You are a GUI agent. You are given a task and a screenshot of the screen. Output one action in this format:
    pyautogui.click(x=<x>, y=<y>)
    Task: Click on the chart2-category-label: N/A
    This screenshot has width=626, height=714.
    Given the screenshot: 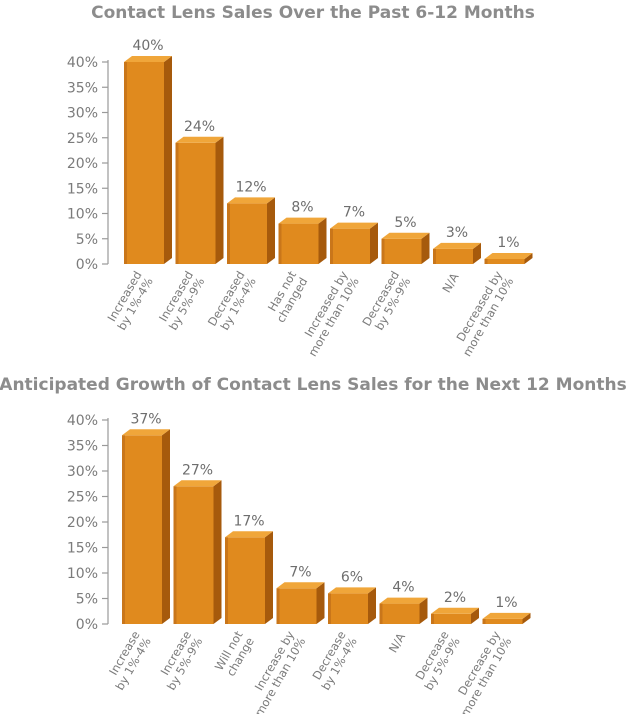 What is the action you would take?
    pyautogui.click(x=397, y=642)
    